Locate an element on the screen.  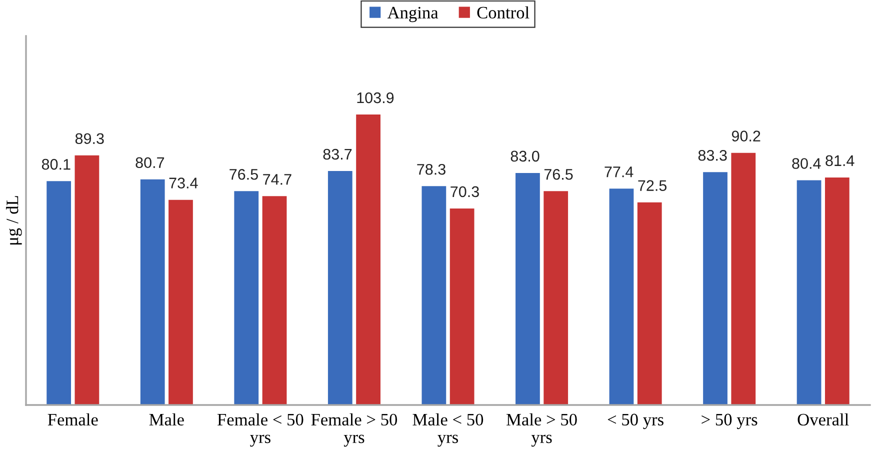
x-tick-label: < 50 yrs is located at coordinates (636, 422).